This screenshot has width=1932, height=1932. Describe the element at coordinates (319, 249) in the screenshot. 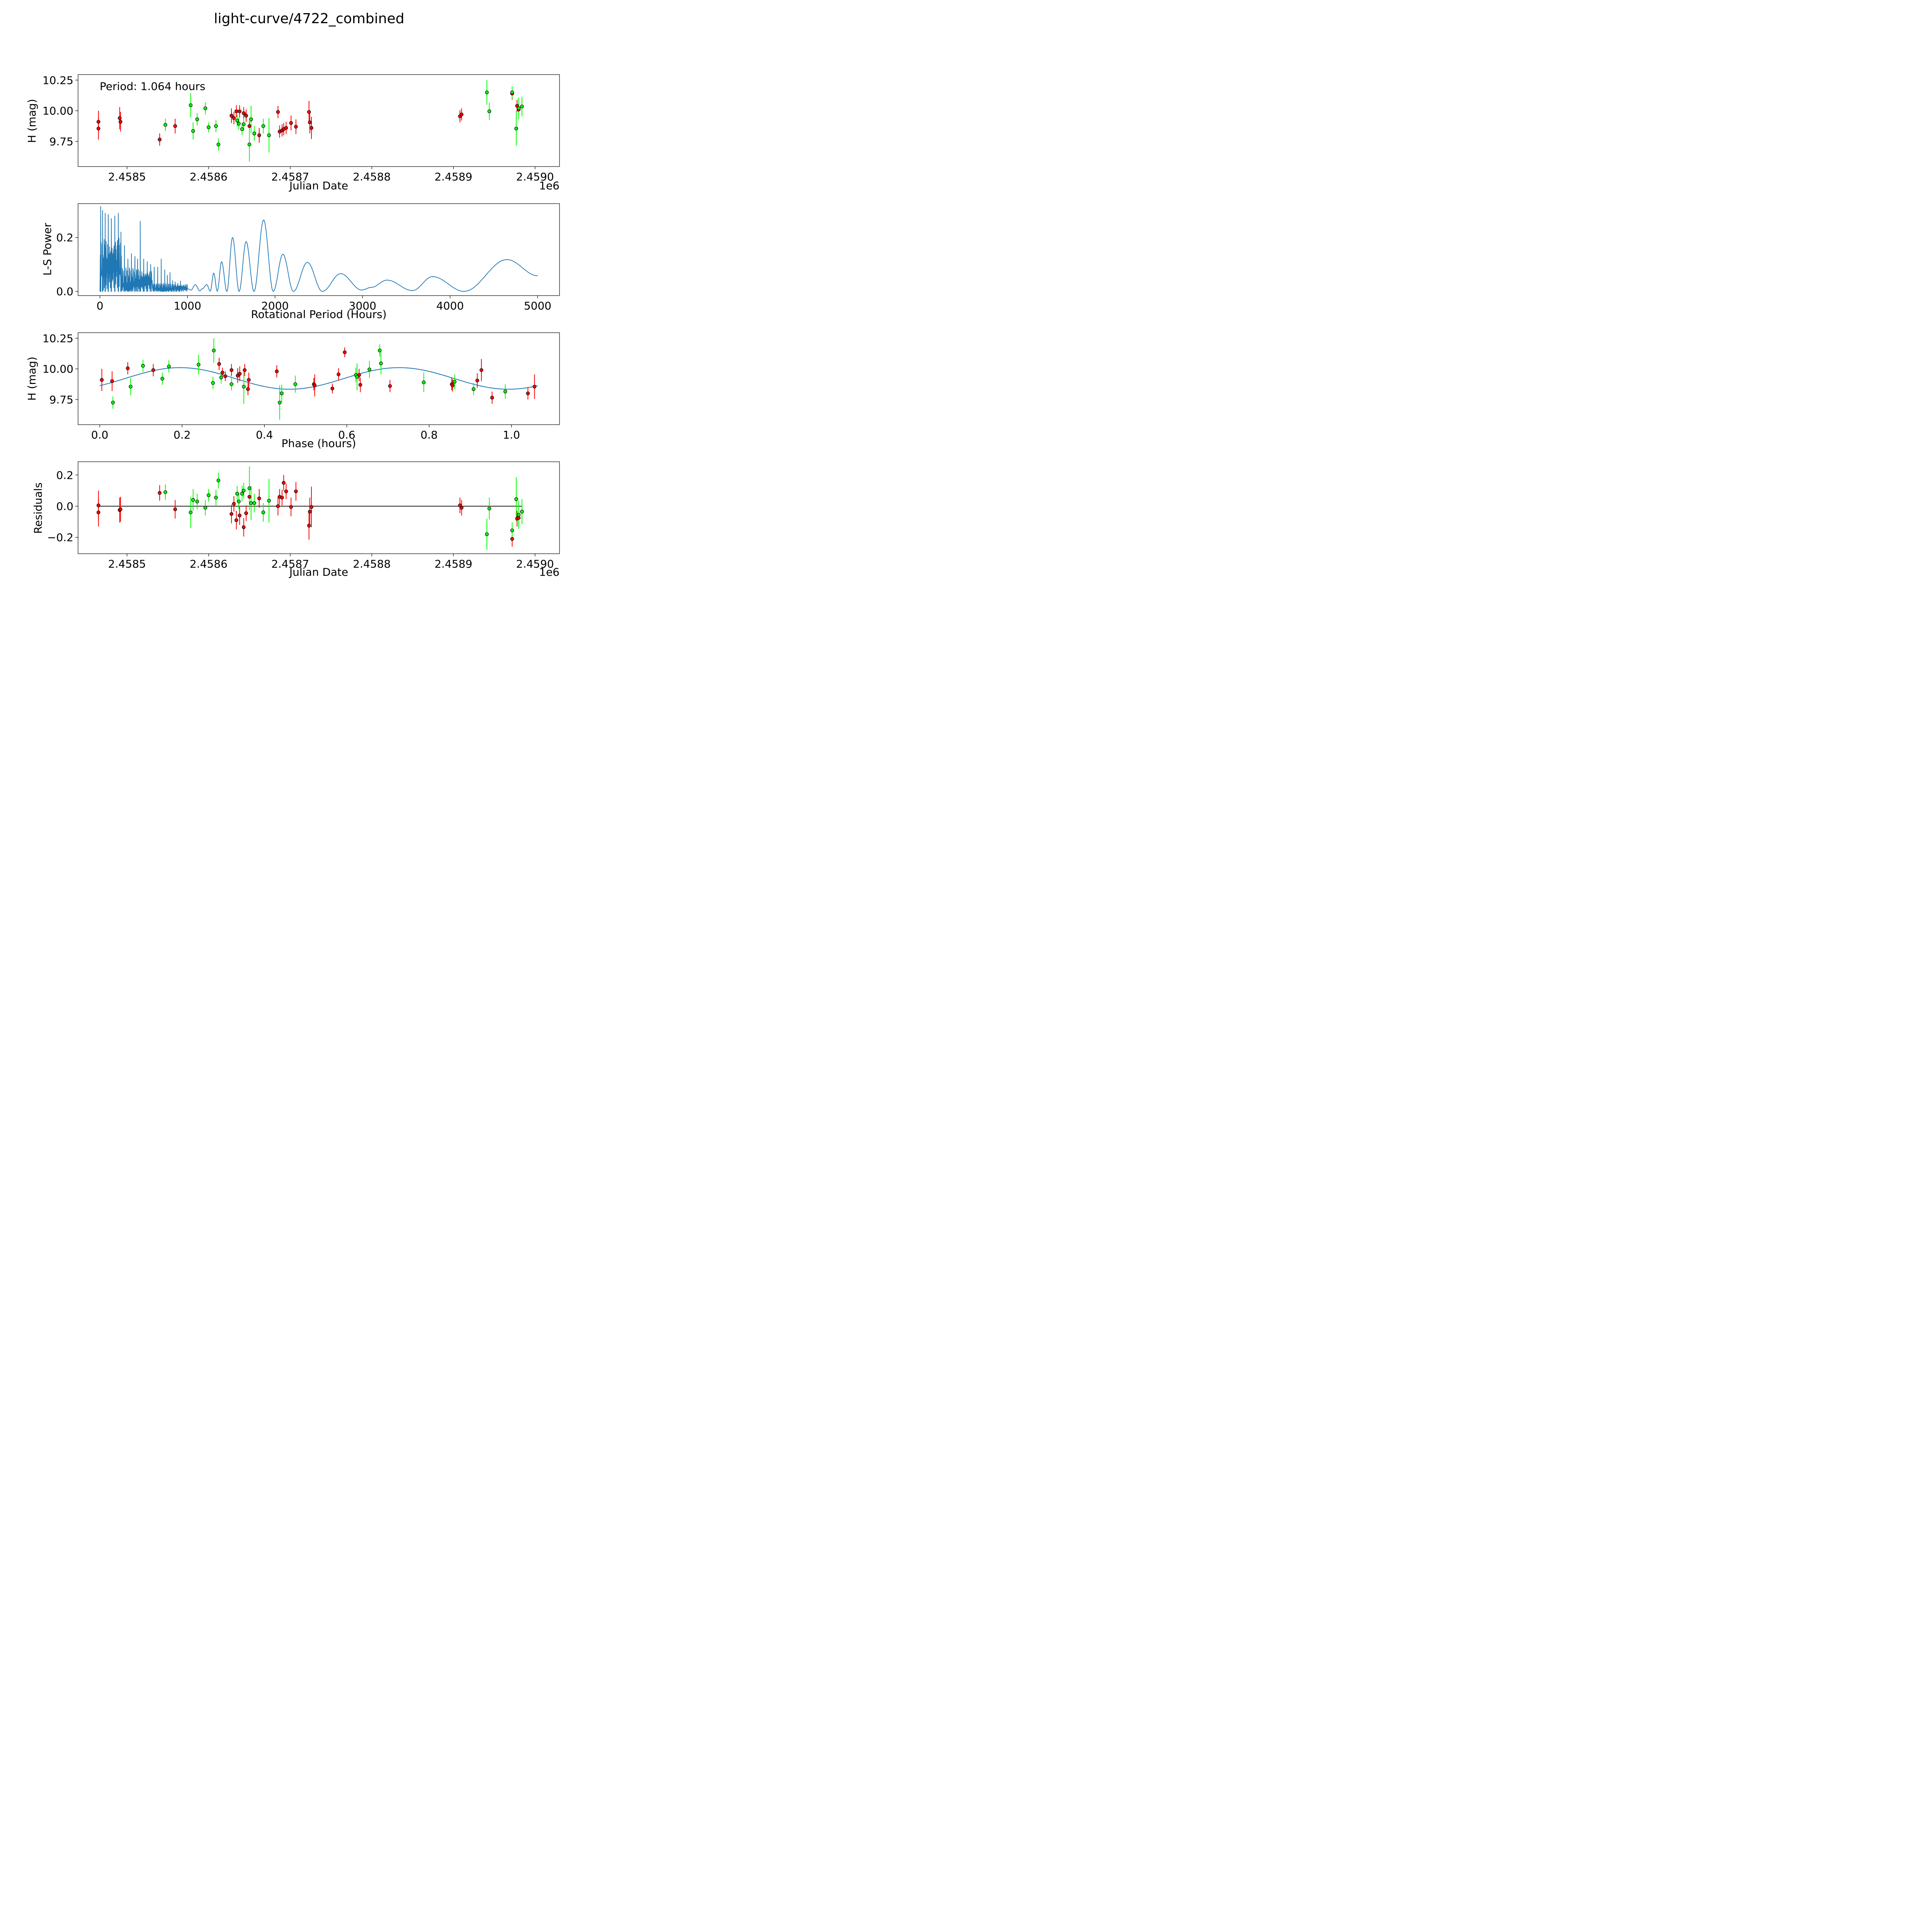

I see `periodogram-line` at that location.